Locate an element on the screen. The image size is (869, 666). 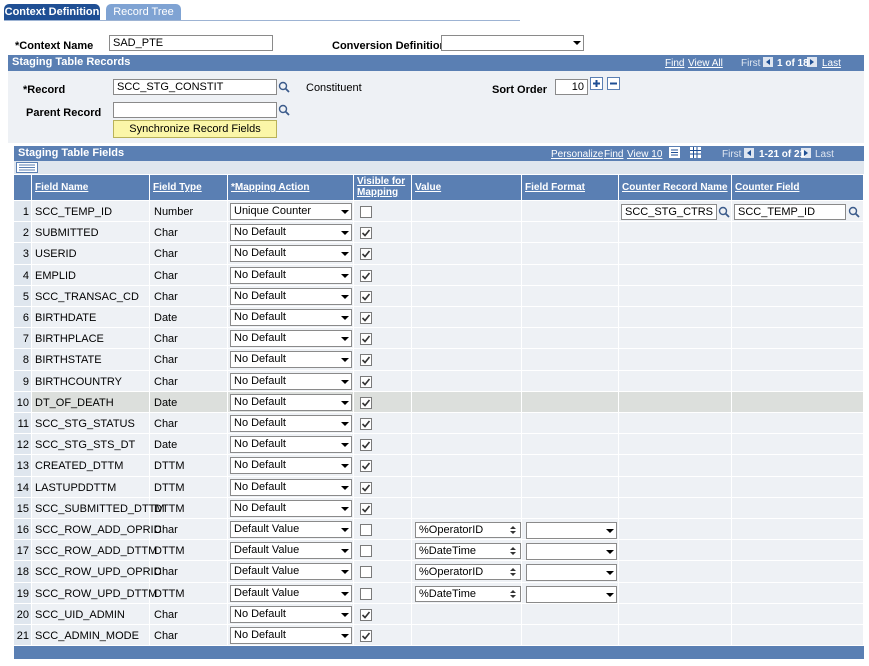
column-header: Value is located at coordinates (467, 188).